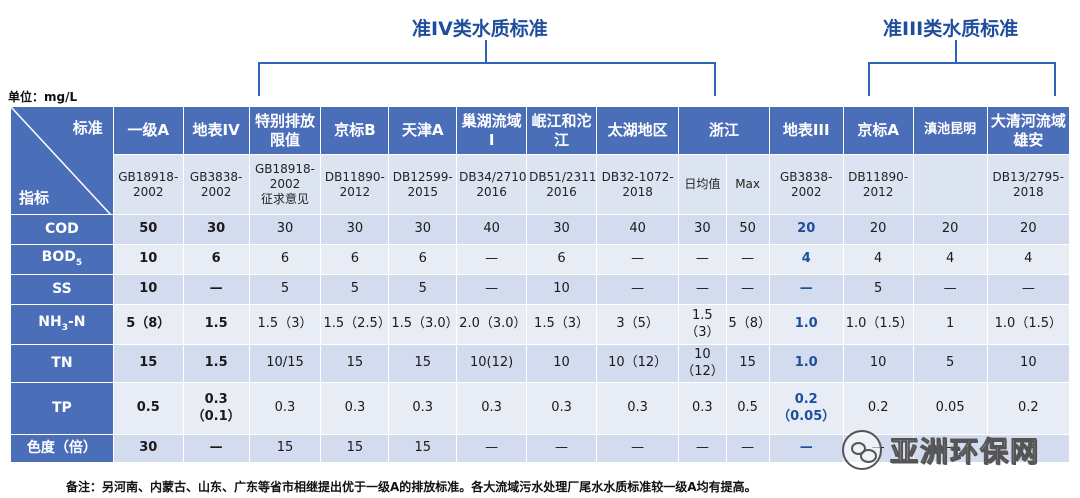 This screenshot has width=1080, height=498. Describe the element at coordinates (561, 130) in the screenshot. I see `col-header: 岷江和沱江` at that location.